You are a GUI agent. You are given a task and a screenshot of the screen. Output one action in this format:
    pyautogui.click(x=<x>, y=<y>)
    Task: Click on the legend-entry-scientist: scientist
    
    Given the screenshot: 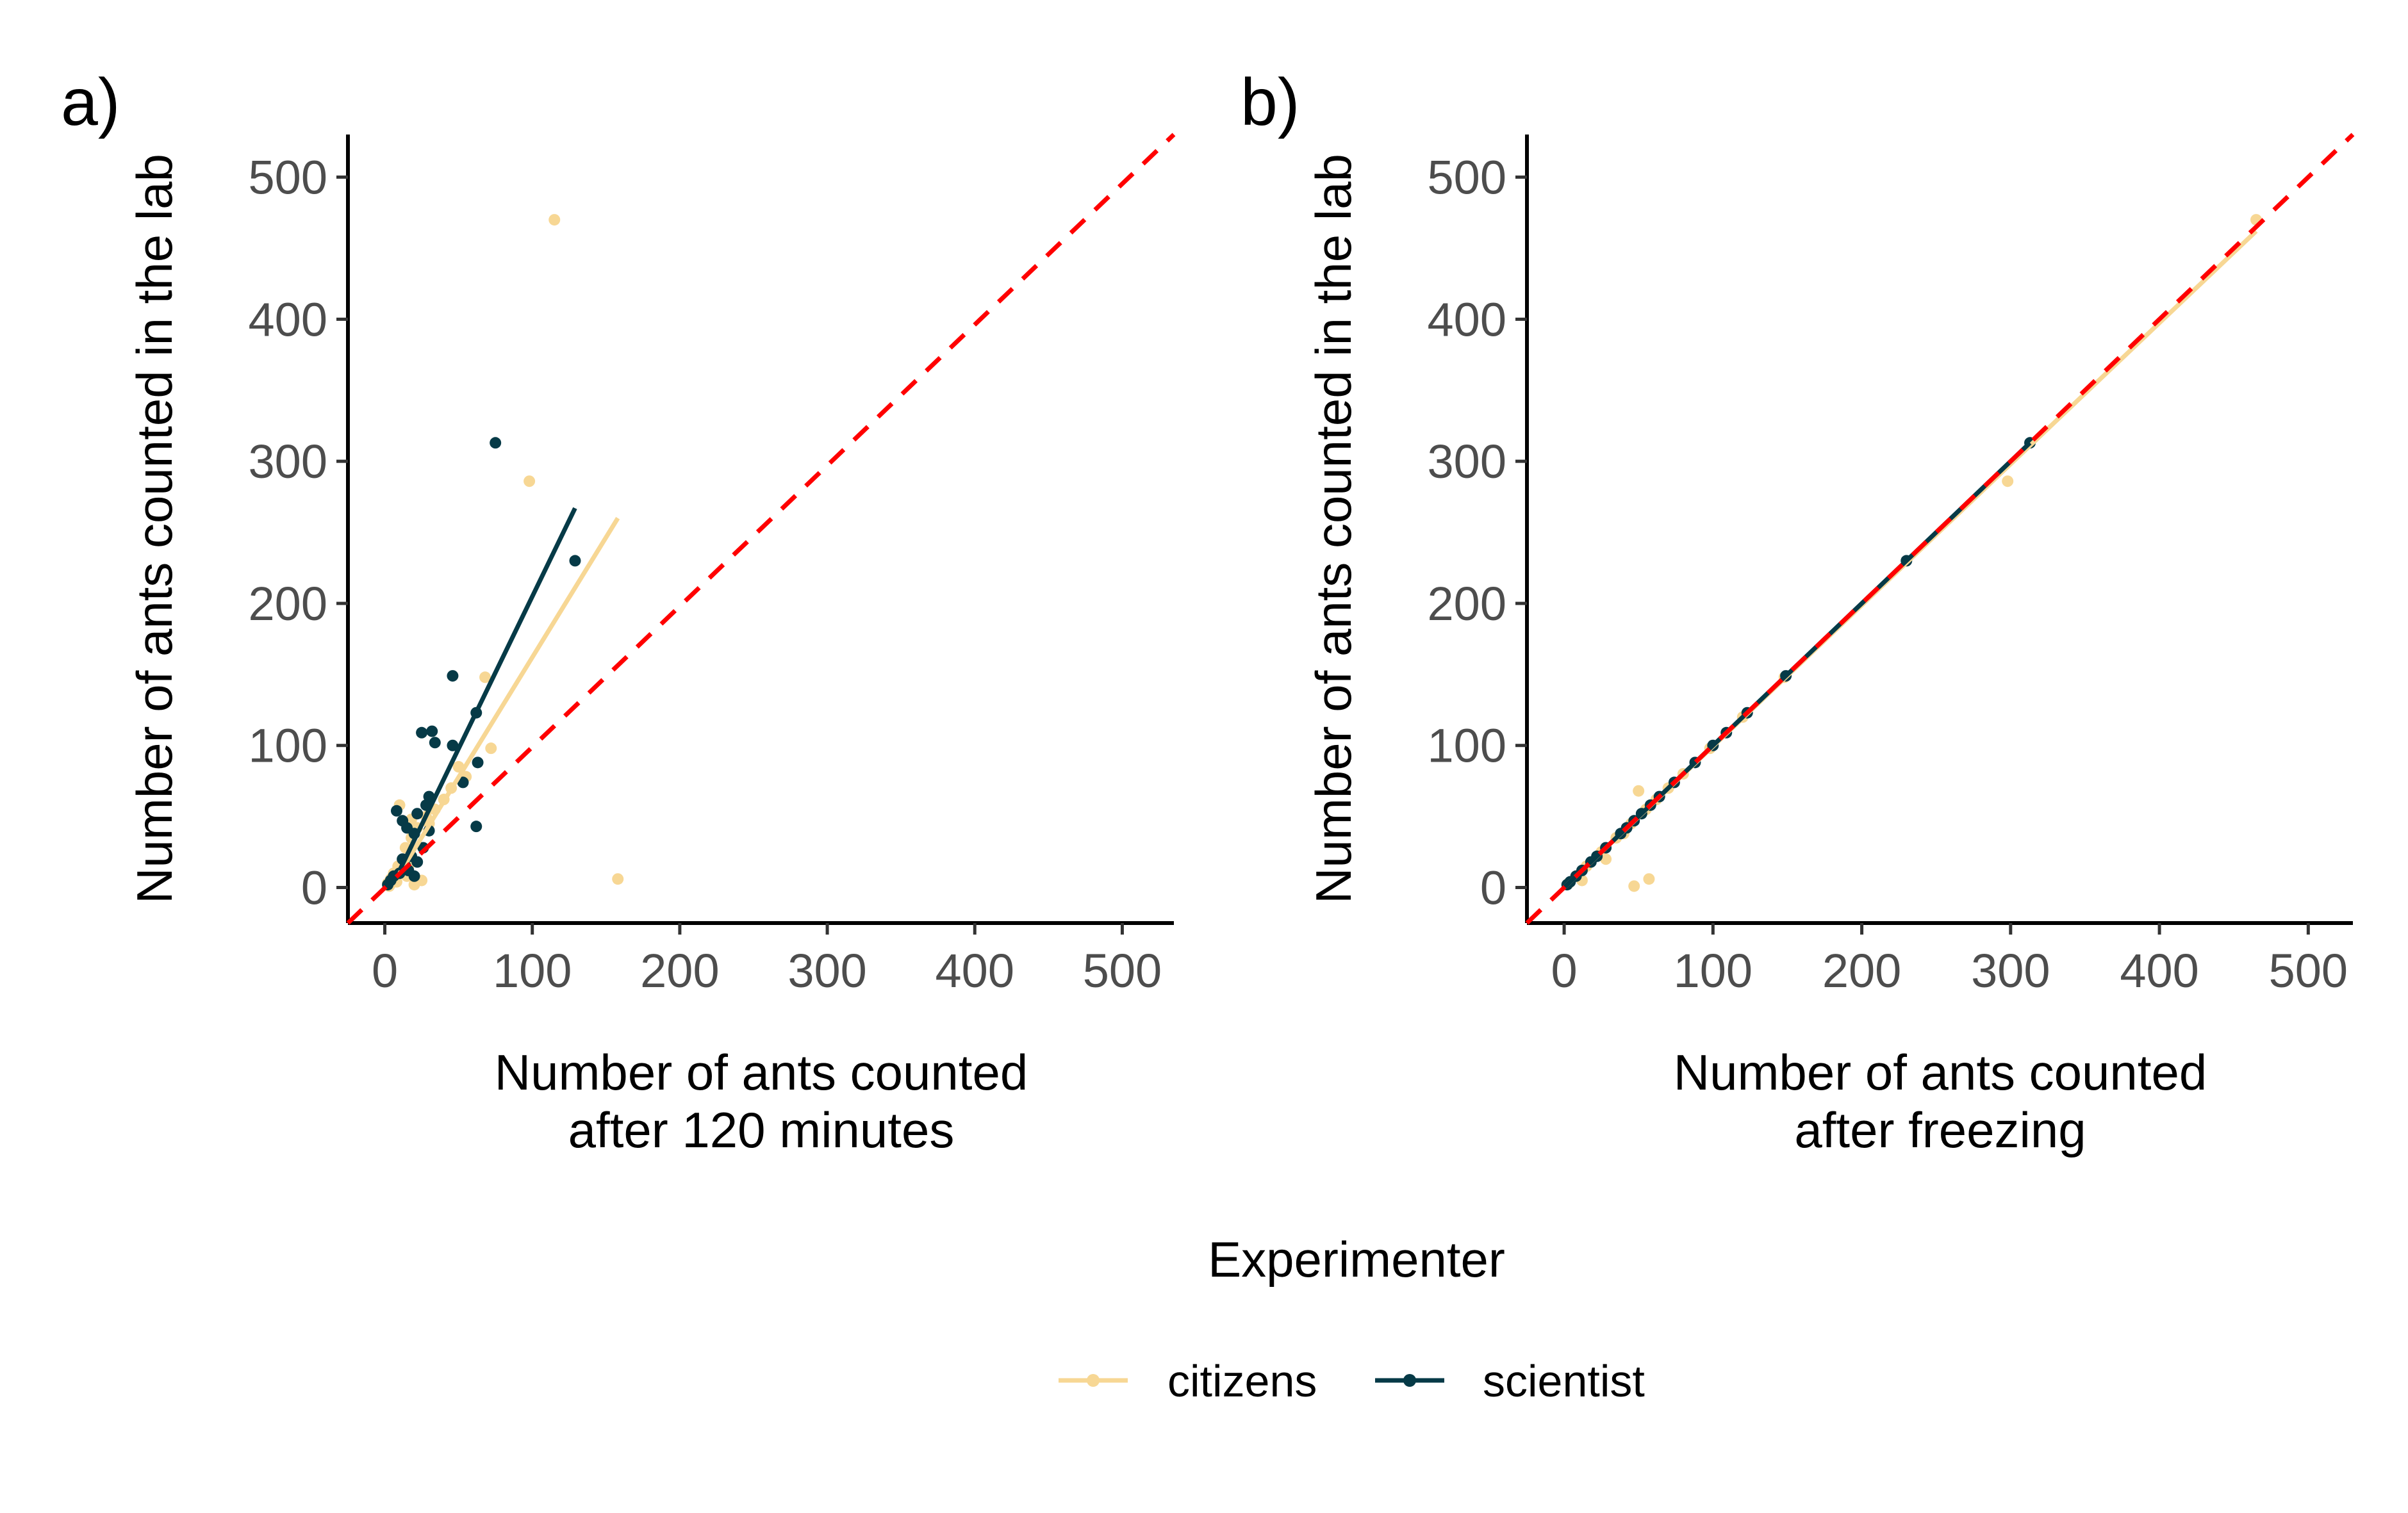 What is the action you would take?
    pyautogui.click(x=1510, y=1381)
    